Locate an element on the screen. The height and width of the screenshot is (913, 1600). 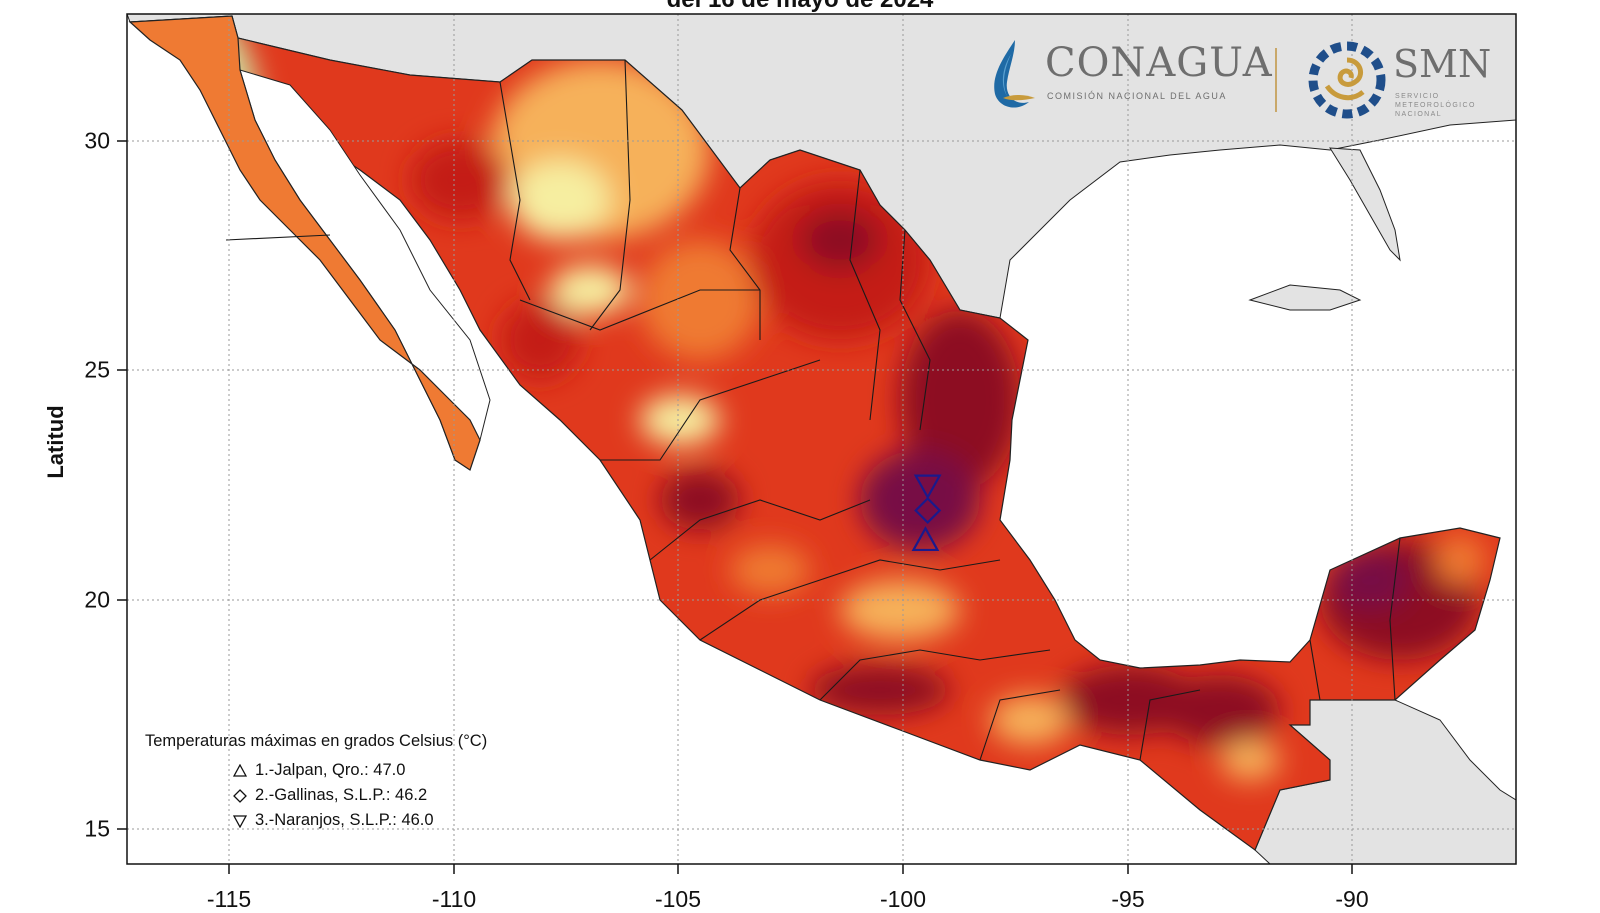
station-marker-triangle-up is located at coordinates (925, 539).